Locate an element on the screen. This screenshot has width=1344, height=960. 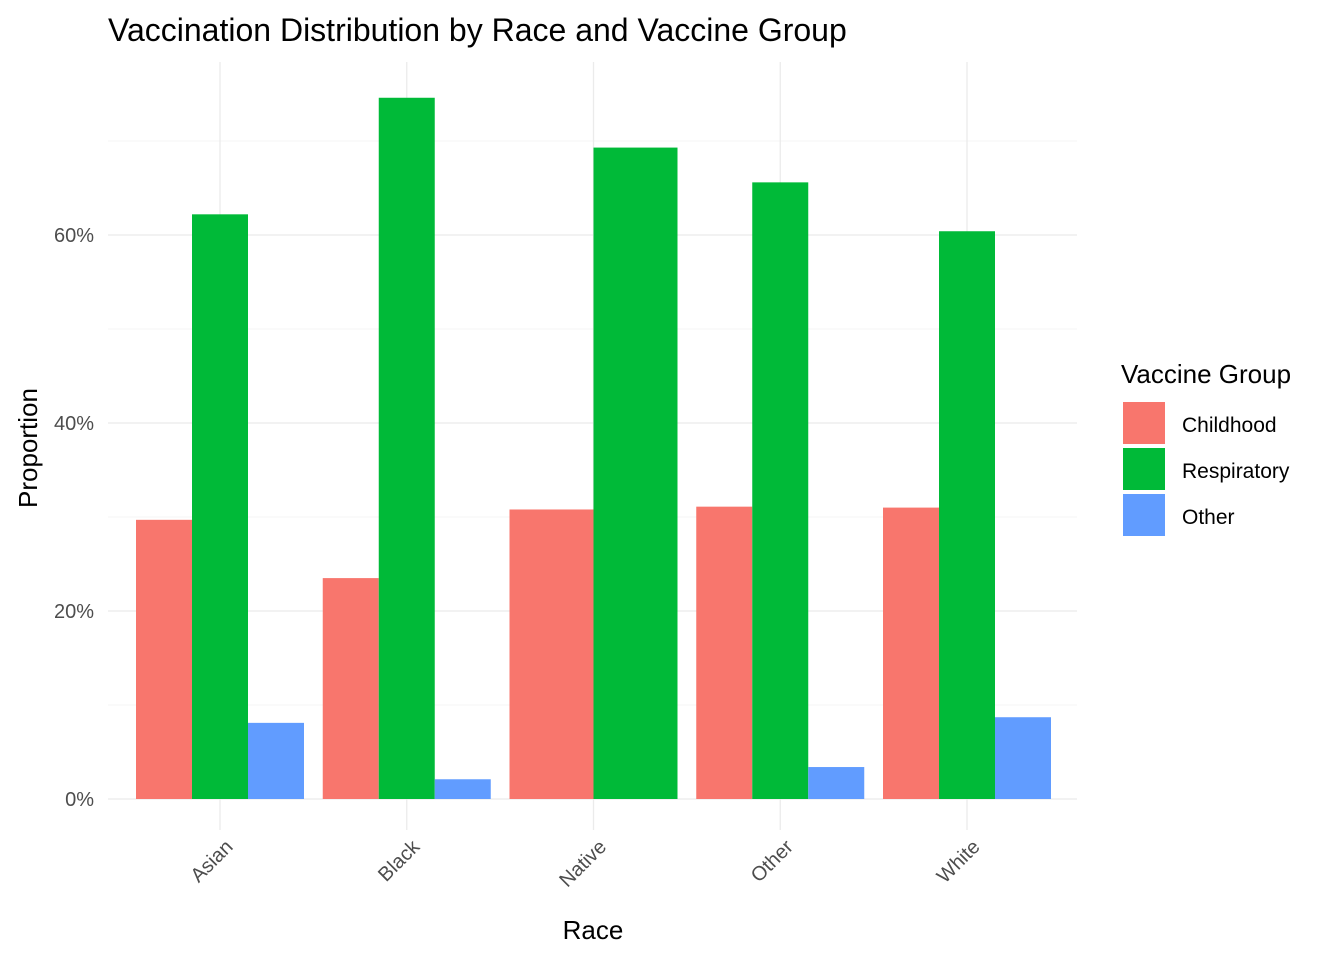
legend-label-other: Other is located at coordinates (1208, 517).